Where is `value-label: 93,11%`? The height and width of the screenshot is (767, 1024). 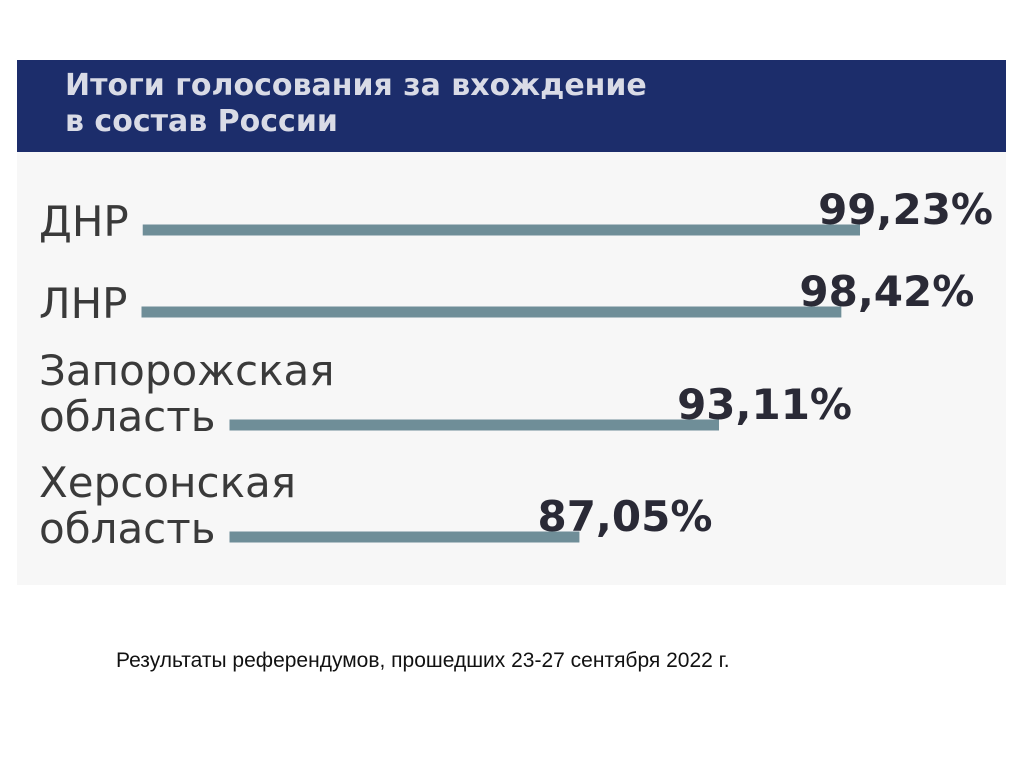 value-label: 93,11% is located at coordinates (764, 404).